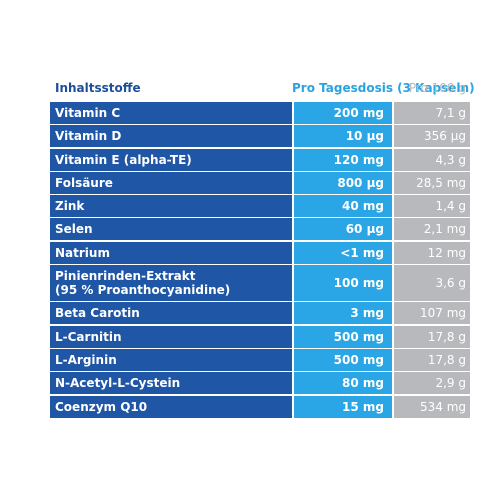 Image resolution: width=500 pixels, height=500 pixels. Describe the element at coordinates (432, 113) in the screenshot. I see `per-100g-value: 7,1 g` at that location.